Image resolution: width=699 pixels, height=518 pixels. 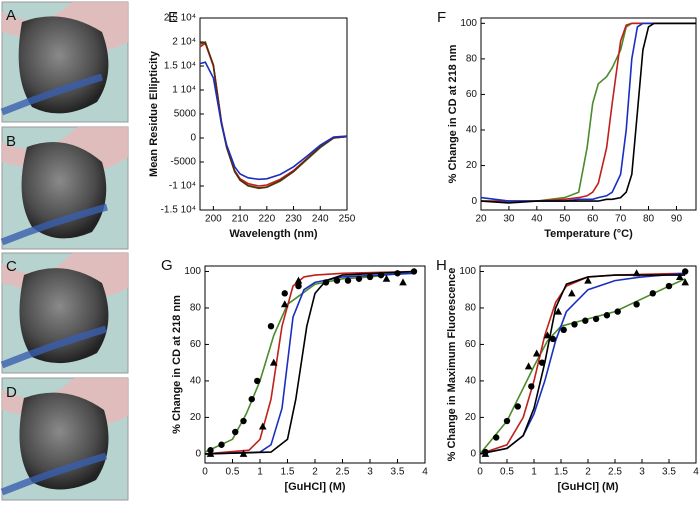 What do you see at coordinates (183, 162) in the screenshot?
I see `y-tick-label: -5000` at bounding box center [183, 162].